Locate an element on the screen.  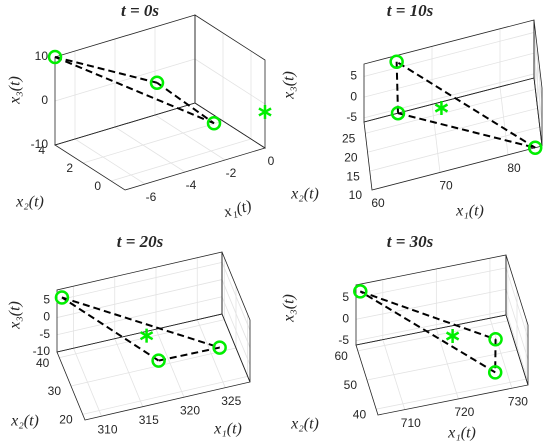
panel-title: t = 20s is located at coordinates (140, 241).